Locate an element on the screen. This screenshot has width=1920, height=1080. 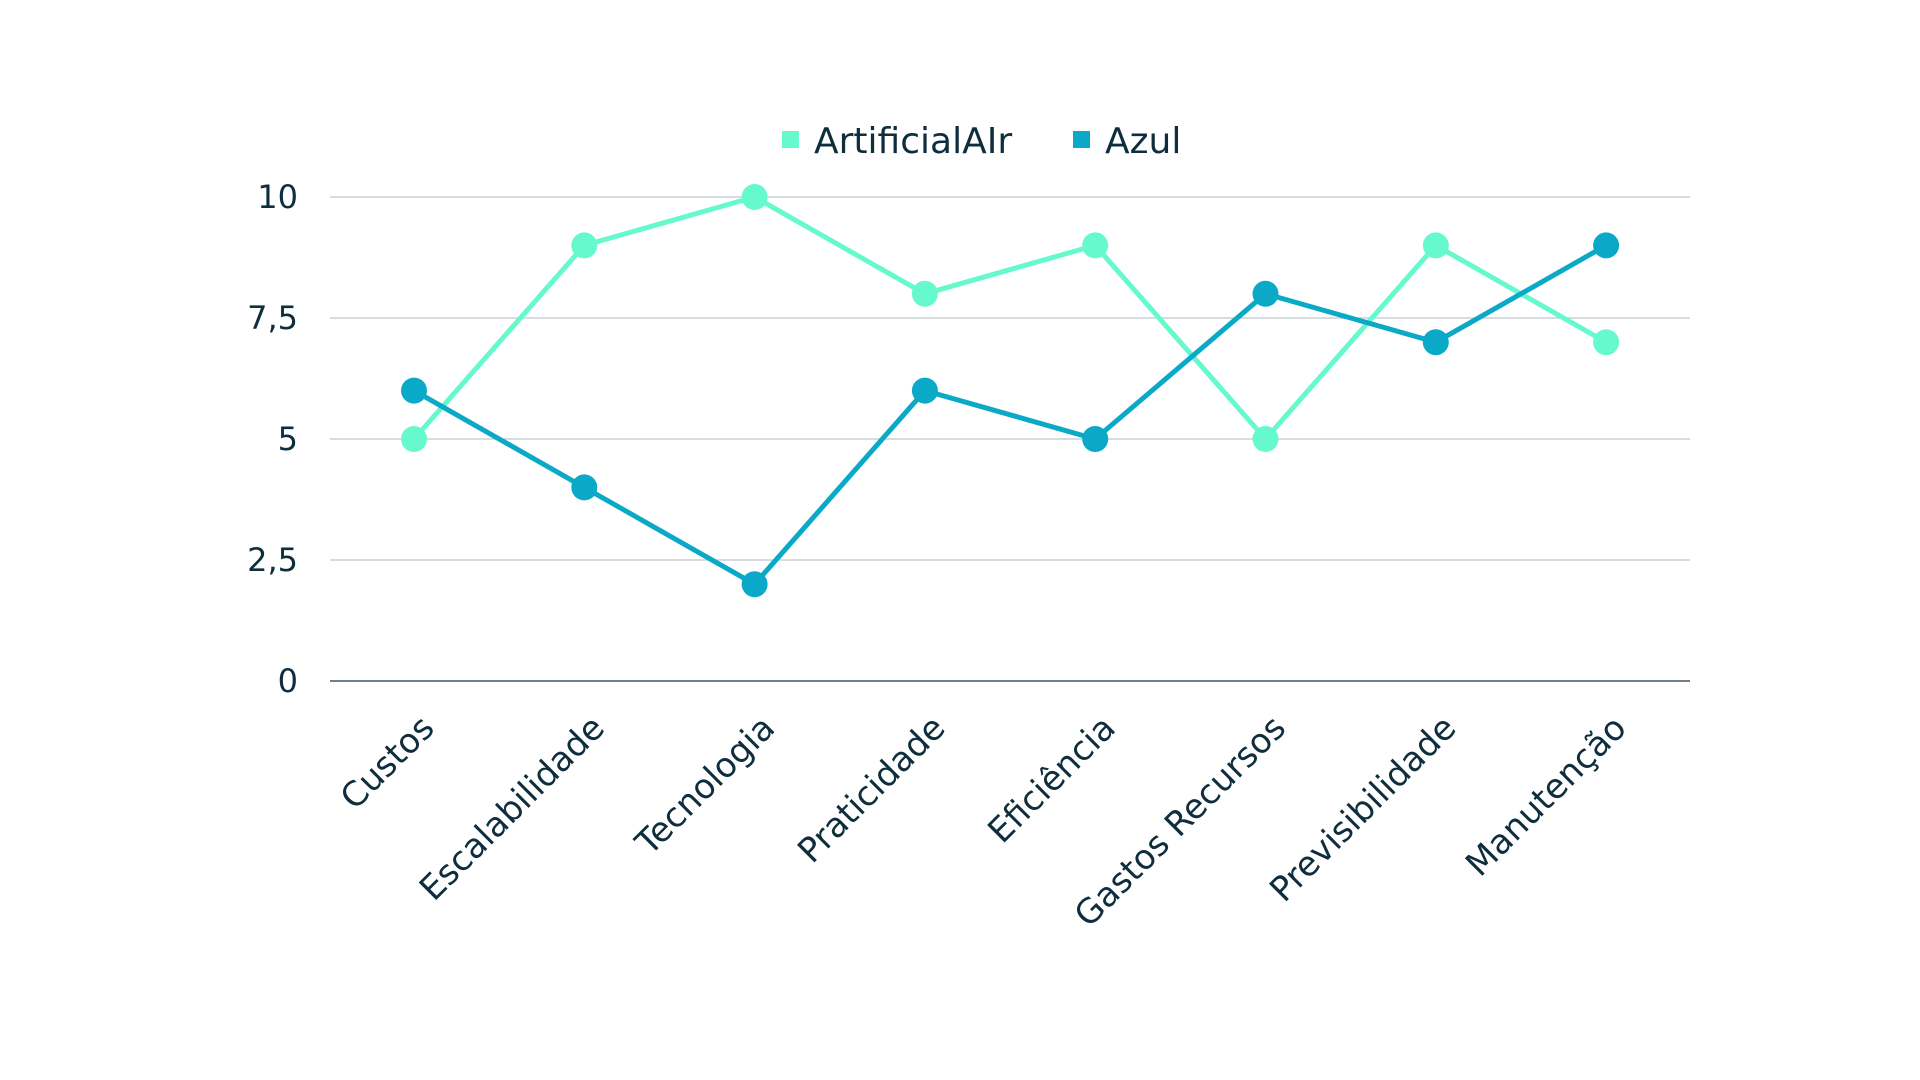
x-tick-label: Tecnologia is located at coordinates (705, 786).